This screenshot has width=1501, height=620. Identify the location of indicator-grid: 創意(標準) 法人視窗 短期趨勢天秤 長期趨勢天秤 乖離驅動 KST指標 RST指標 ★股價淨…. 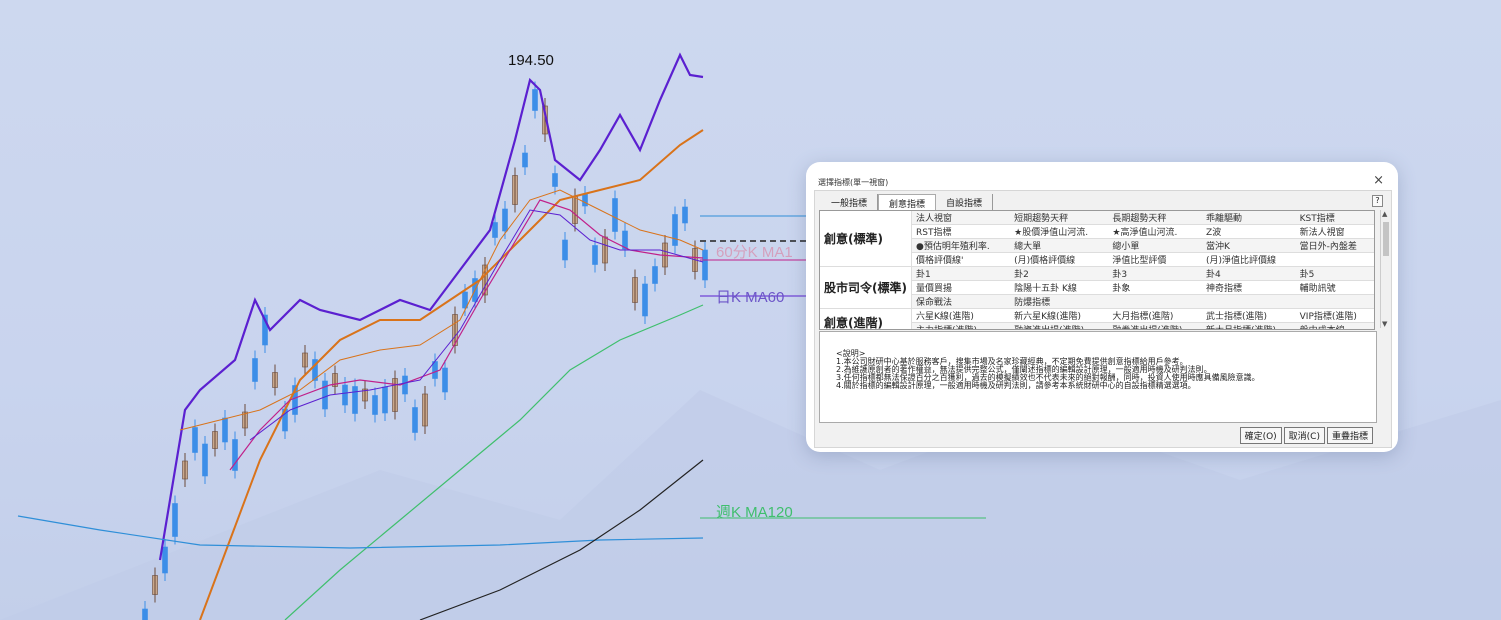
(1097, 270).